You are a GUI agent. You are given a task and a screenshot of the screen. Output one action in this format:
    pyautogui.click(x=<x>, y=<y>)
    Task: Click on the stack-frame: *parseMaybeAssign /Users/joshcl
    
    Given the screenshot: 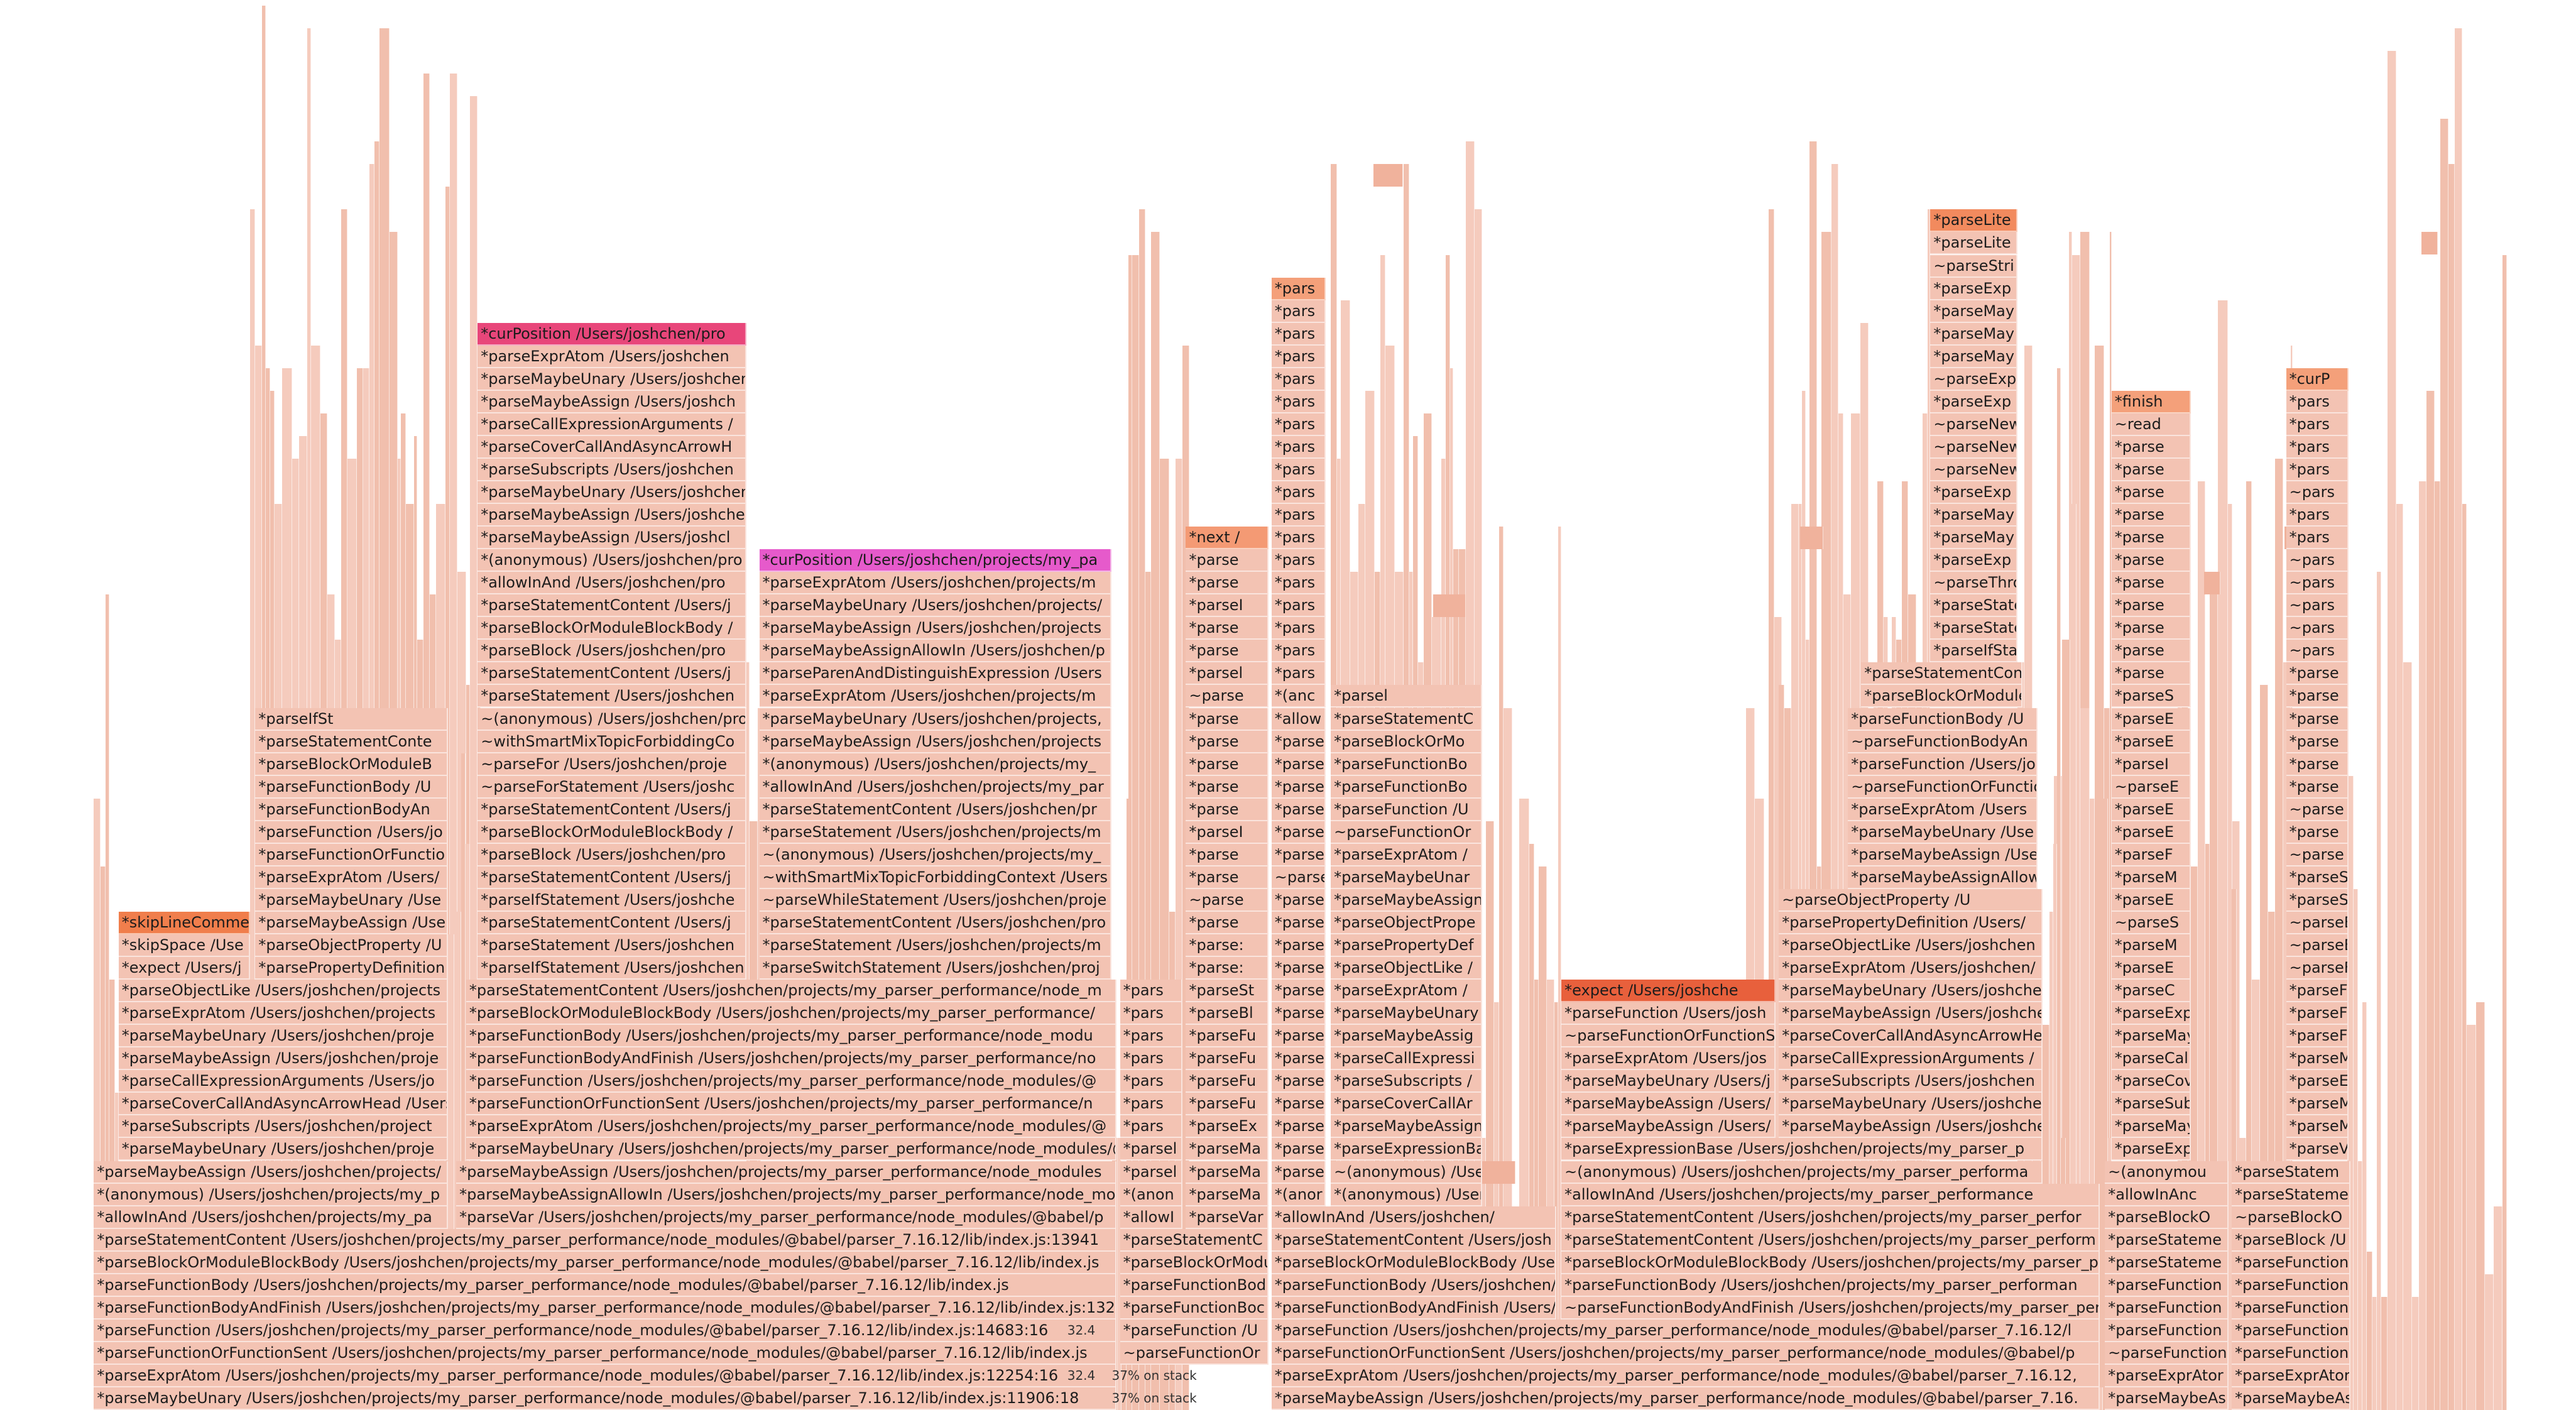 What is the action you would take?
    pyautogui.click(x=612, y=538)
    